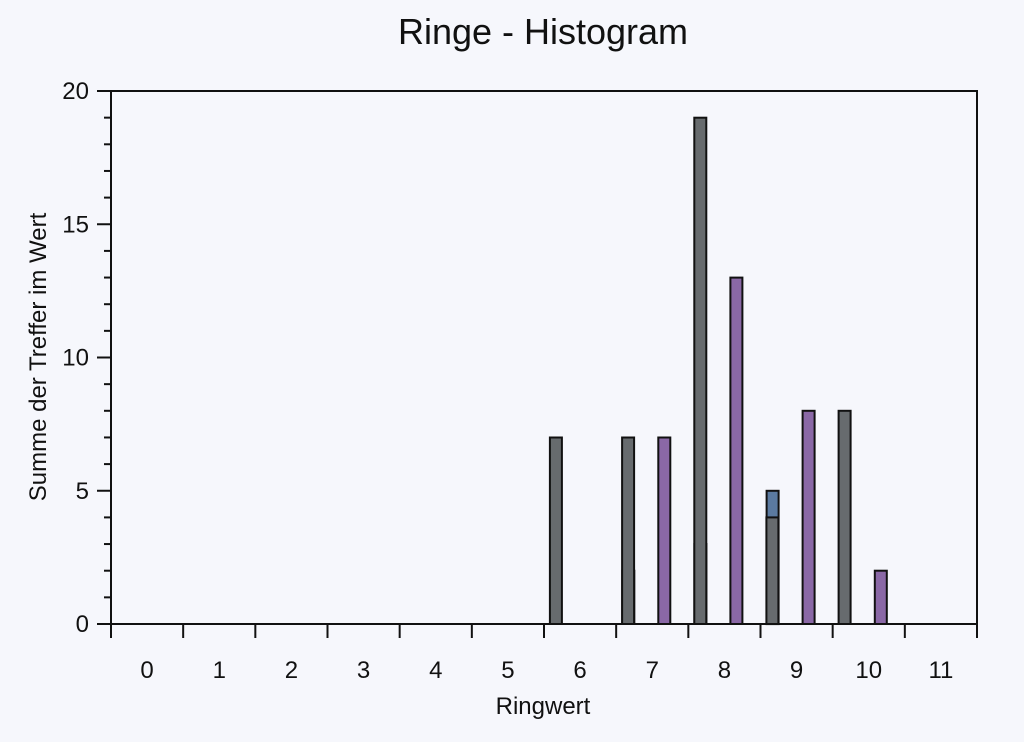 The image size is (1024, 742). Describe the element at coordinates (940, 670) in the screenshot. I see `x-tick-label: 11` at that location.